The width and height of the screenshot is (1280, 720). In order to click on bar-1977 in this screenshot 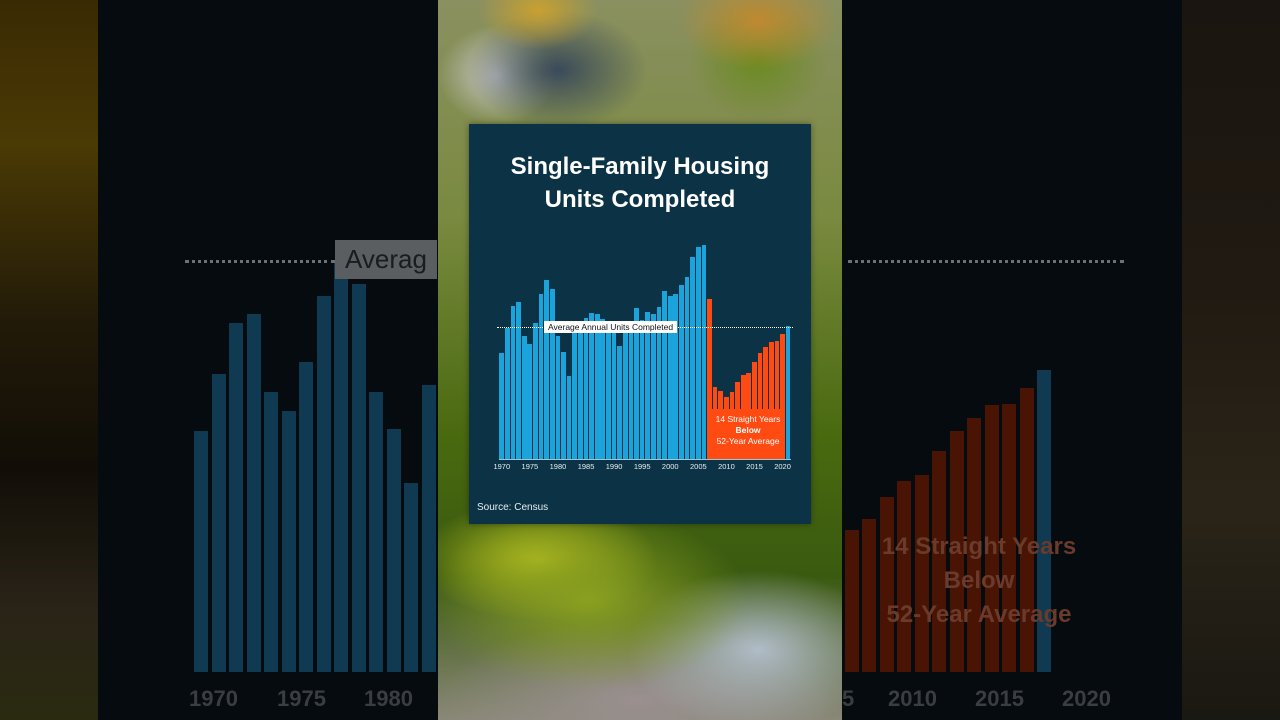, I will do `click(541, 376)`.